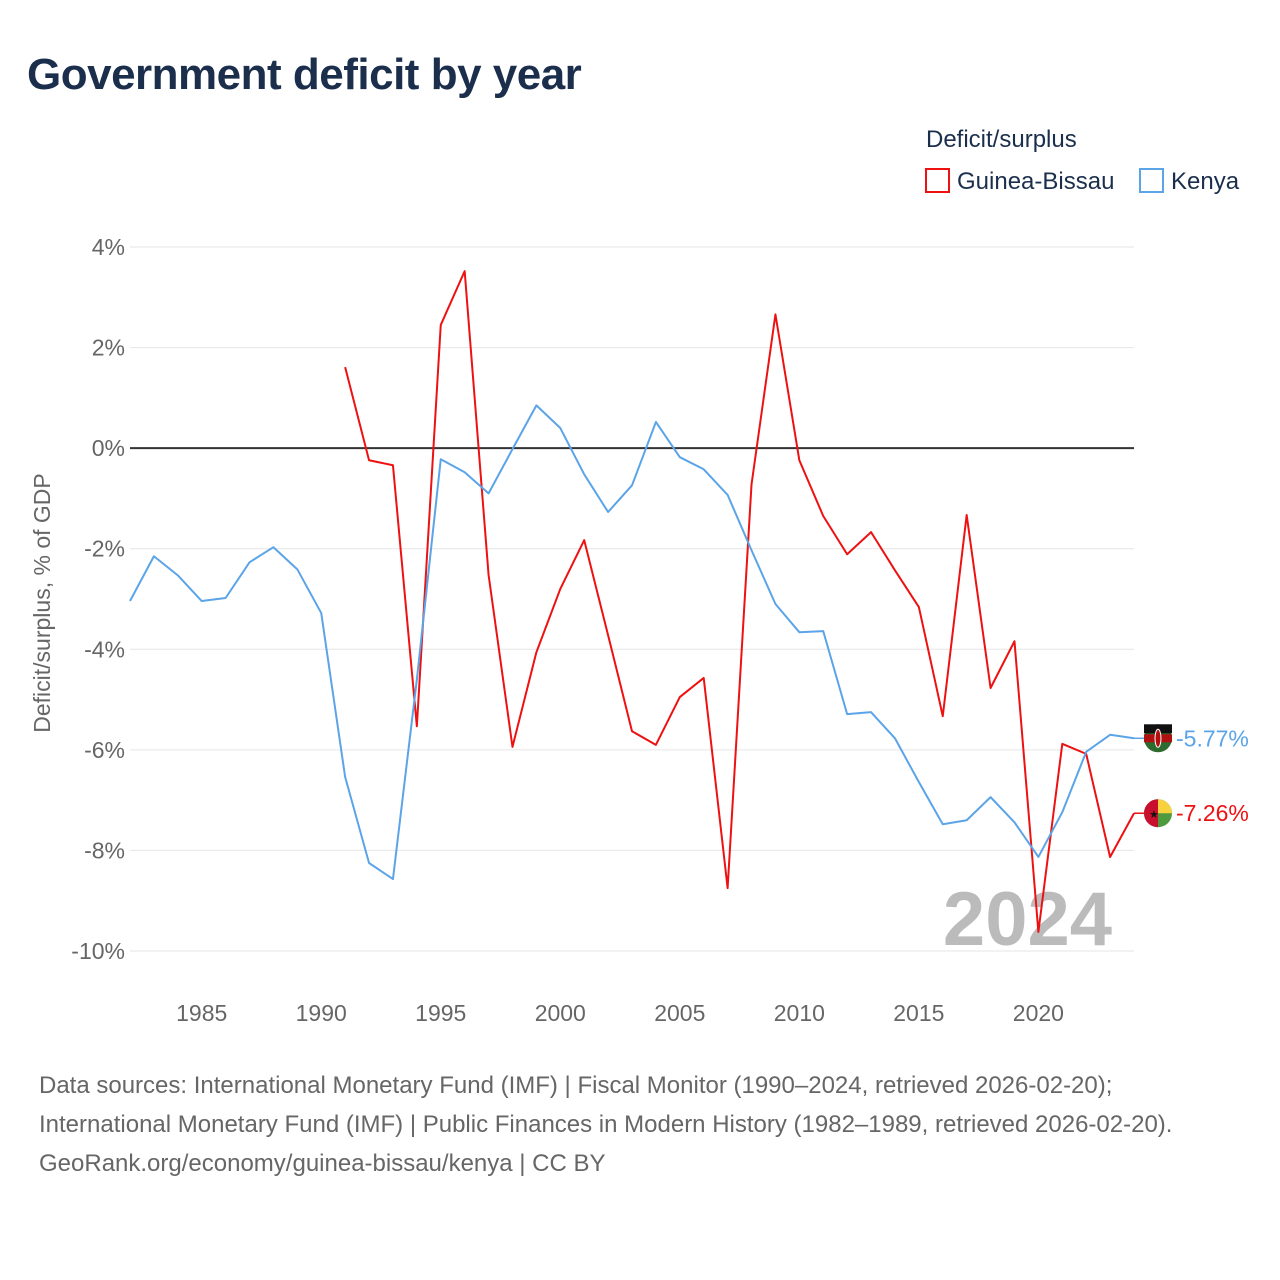 The height and width of the screenshot is (1280, 1280). What do you see at coordinates (104, 649) in the screenshot?
I see `y-tick-label: -4%` at bounding box center [104, 649].